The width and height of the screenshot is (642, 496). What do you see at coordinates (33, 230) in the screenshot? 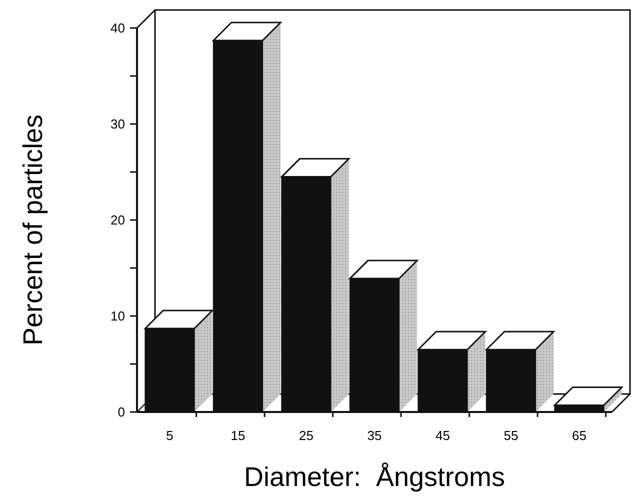
I see `y-axis-title: Percent of particles` at bounding box center [33, 230].